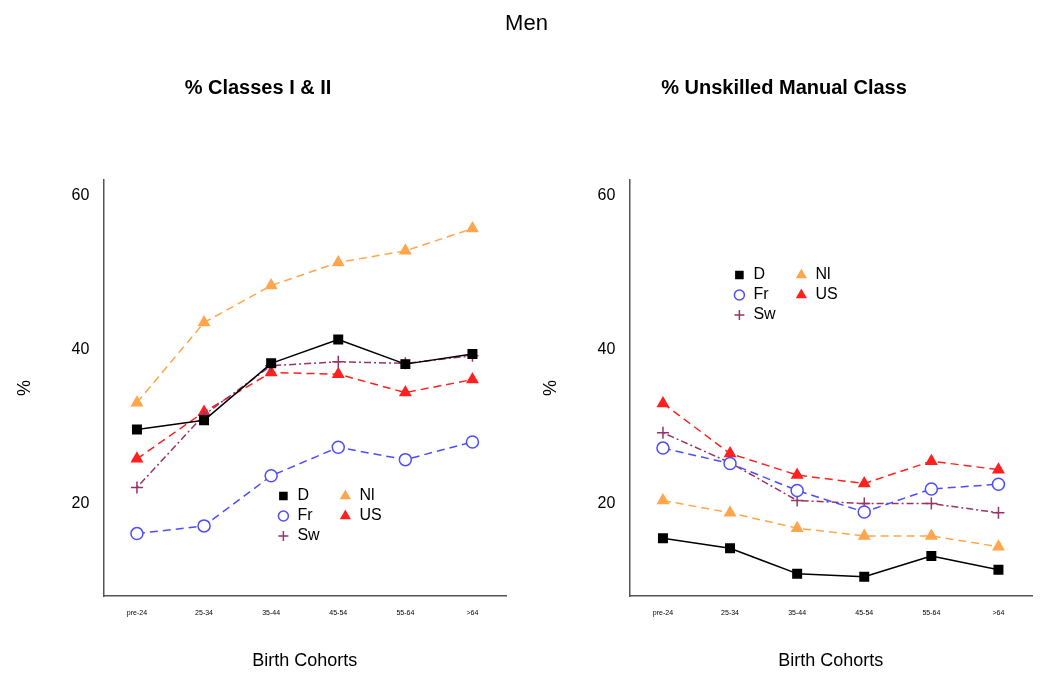 The height and width of the screenshot is (697, 1053). What do you see at coordinates (258, 86) in the screenshot?
I see `chart-title: % Classes I & II` at bounding box center [258, 86].